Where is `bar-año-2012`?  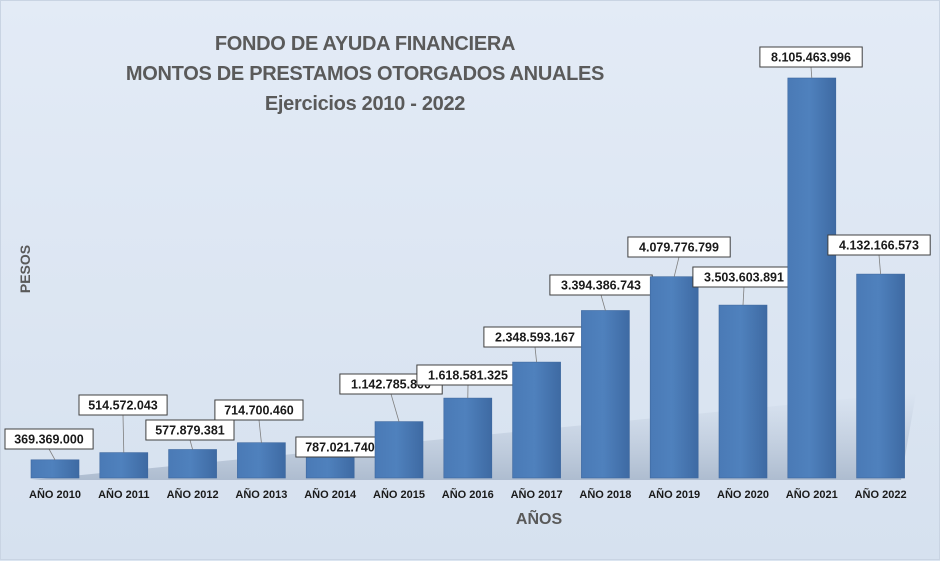
bar-año-2012 is located at coordinates (193, 464).